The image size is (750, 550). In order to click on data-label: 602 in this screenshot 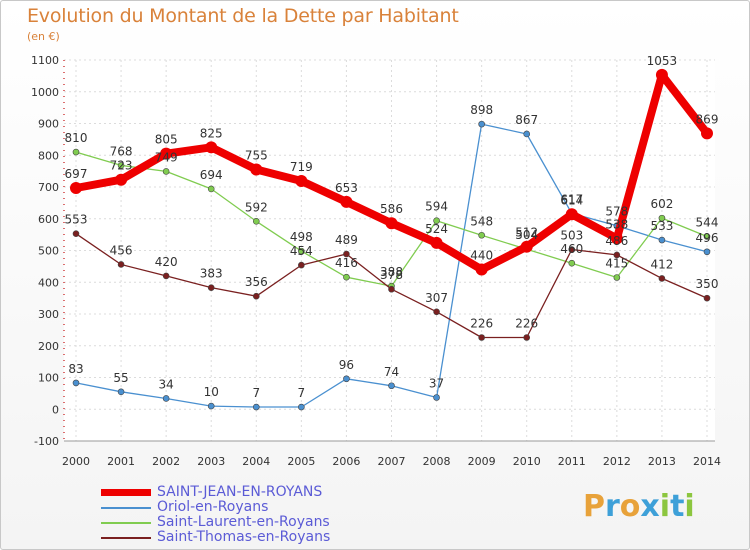, I will do `click(661, 204)`.